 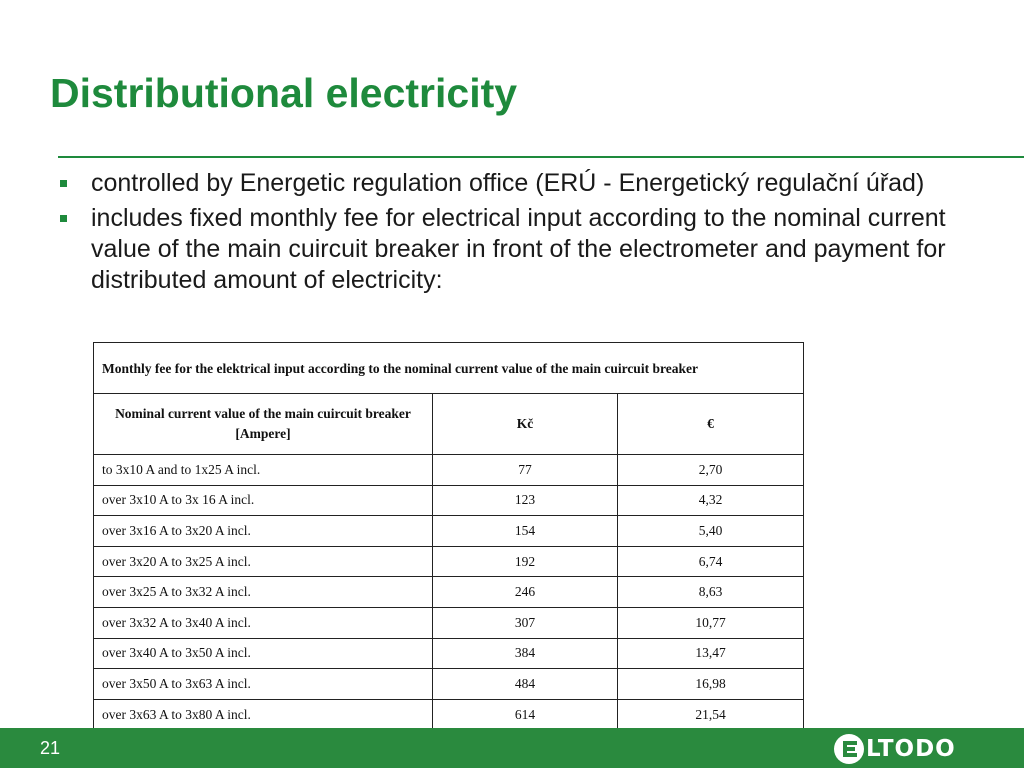 I want to click on cell-eur: 6,74, so click(x=710, y=561).